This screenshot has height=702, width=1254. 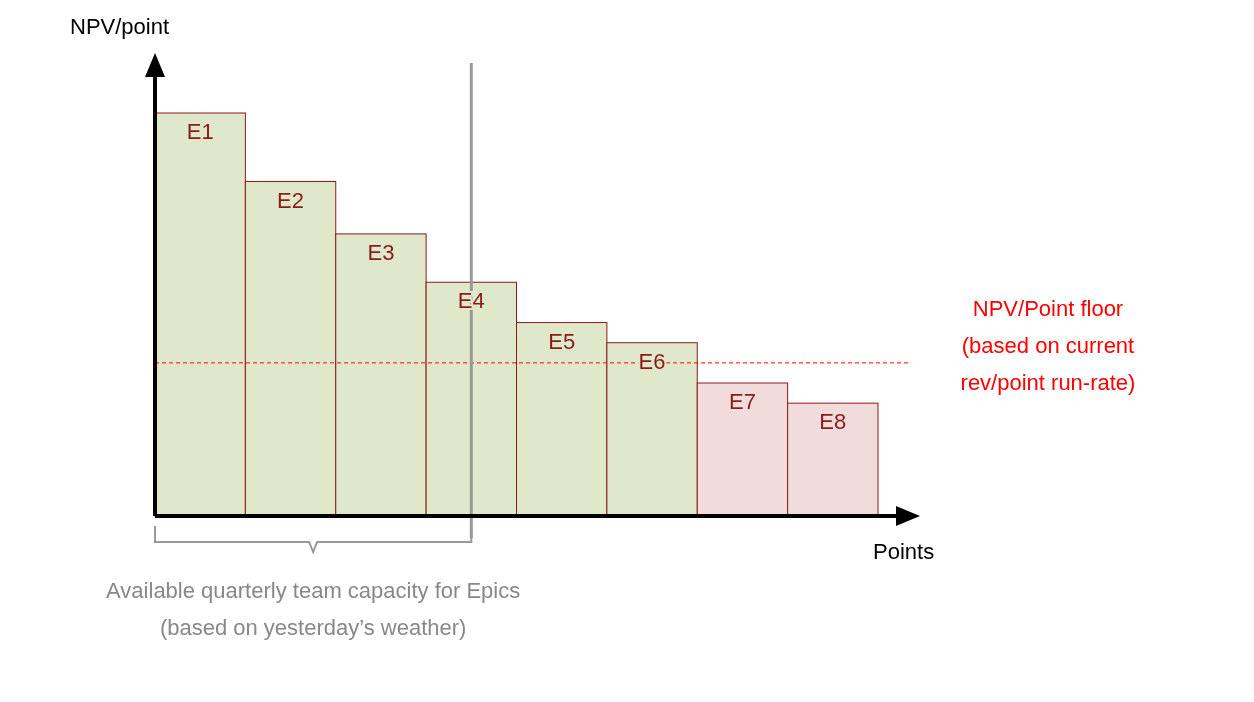 I want to click on x-tick-label: E1, so click(x=200, y=131).